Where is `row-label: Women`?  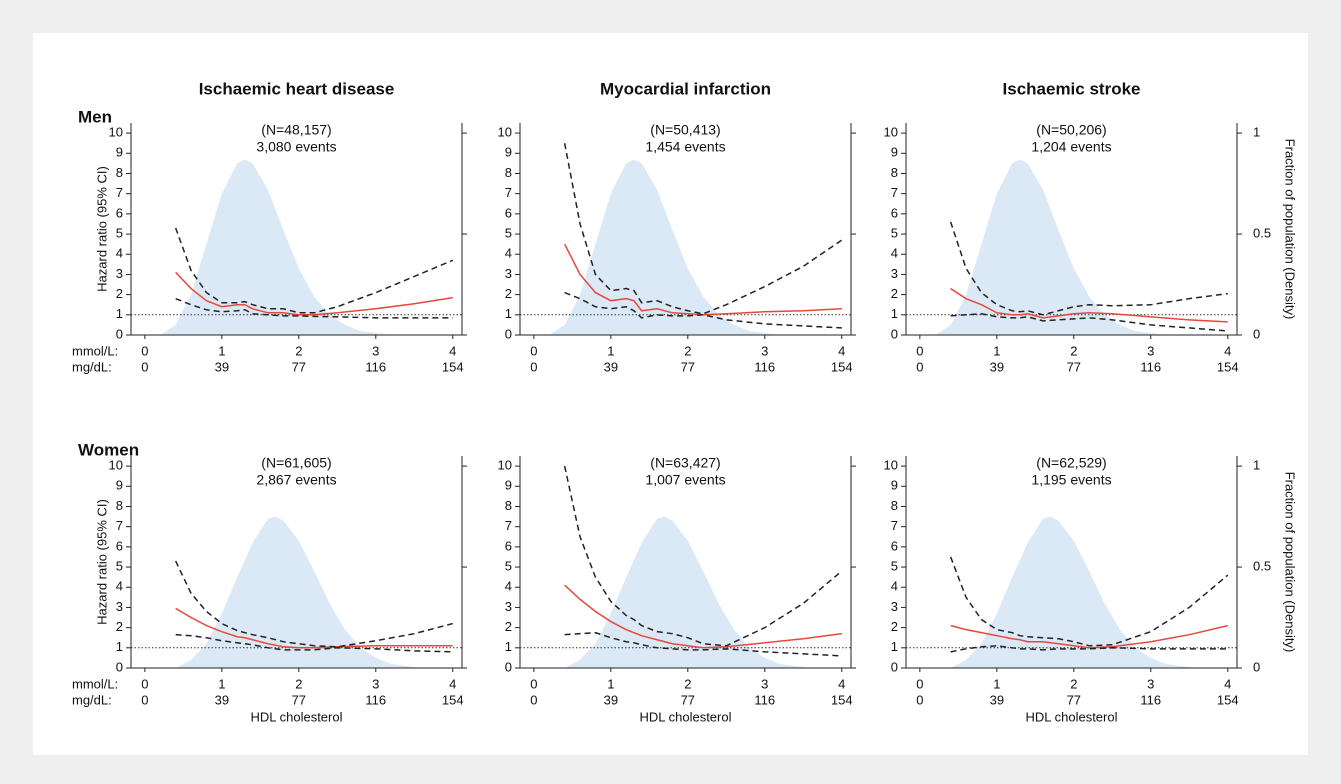 row-label: Women is located at coordinates (108, 449).